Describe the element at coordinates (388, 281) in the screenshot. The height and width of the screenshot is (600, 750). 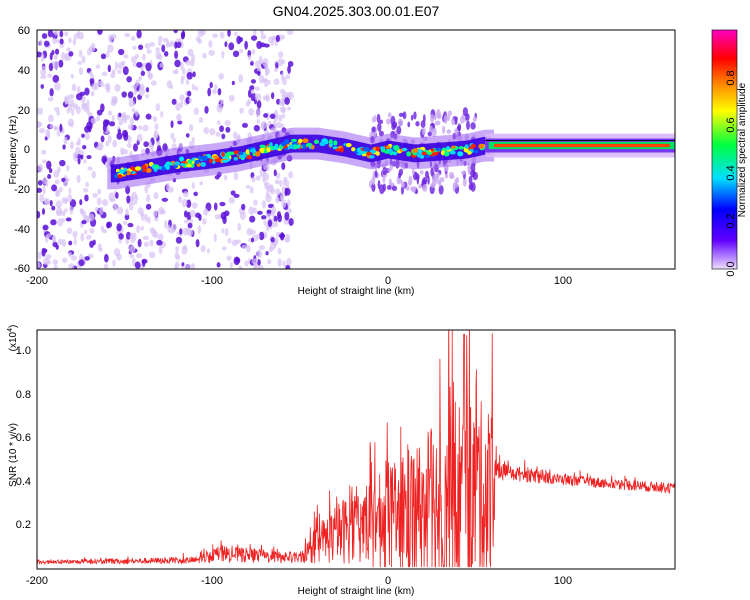
I see `x-tick-label: 0` at that location.